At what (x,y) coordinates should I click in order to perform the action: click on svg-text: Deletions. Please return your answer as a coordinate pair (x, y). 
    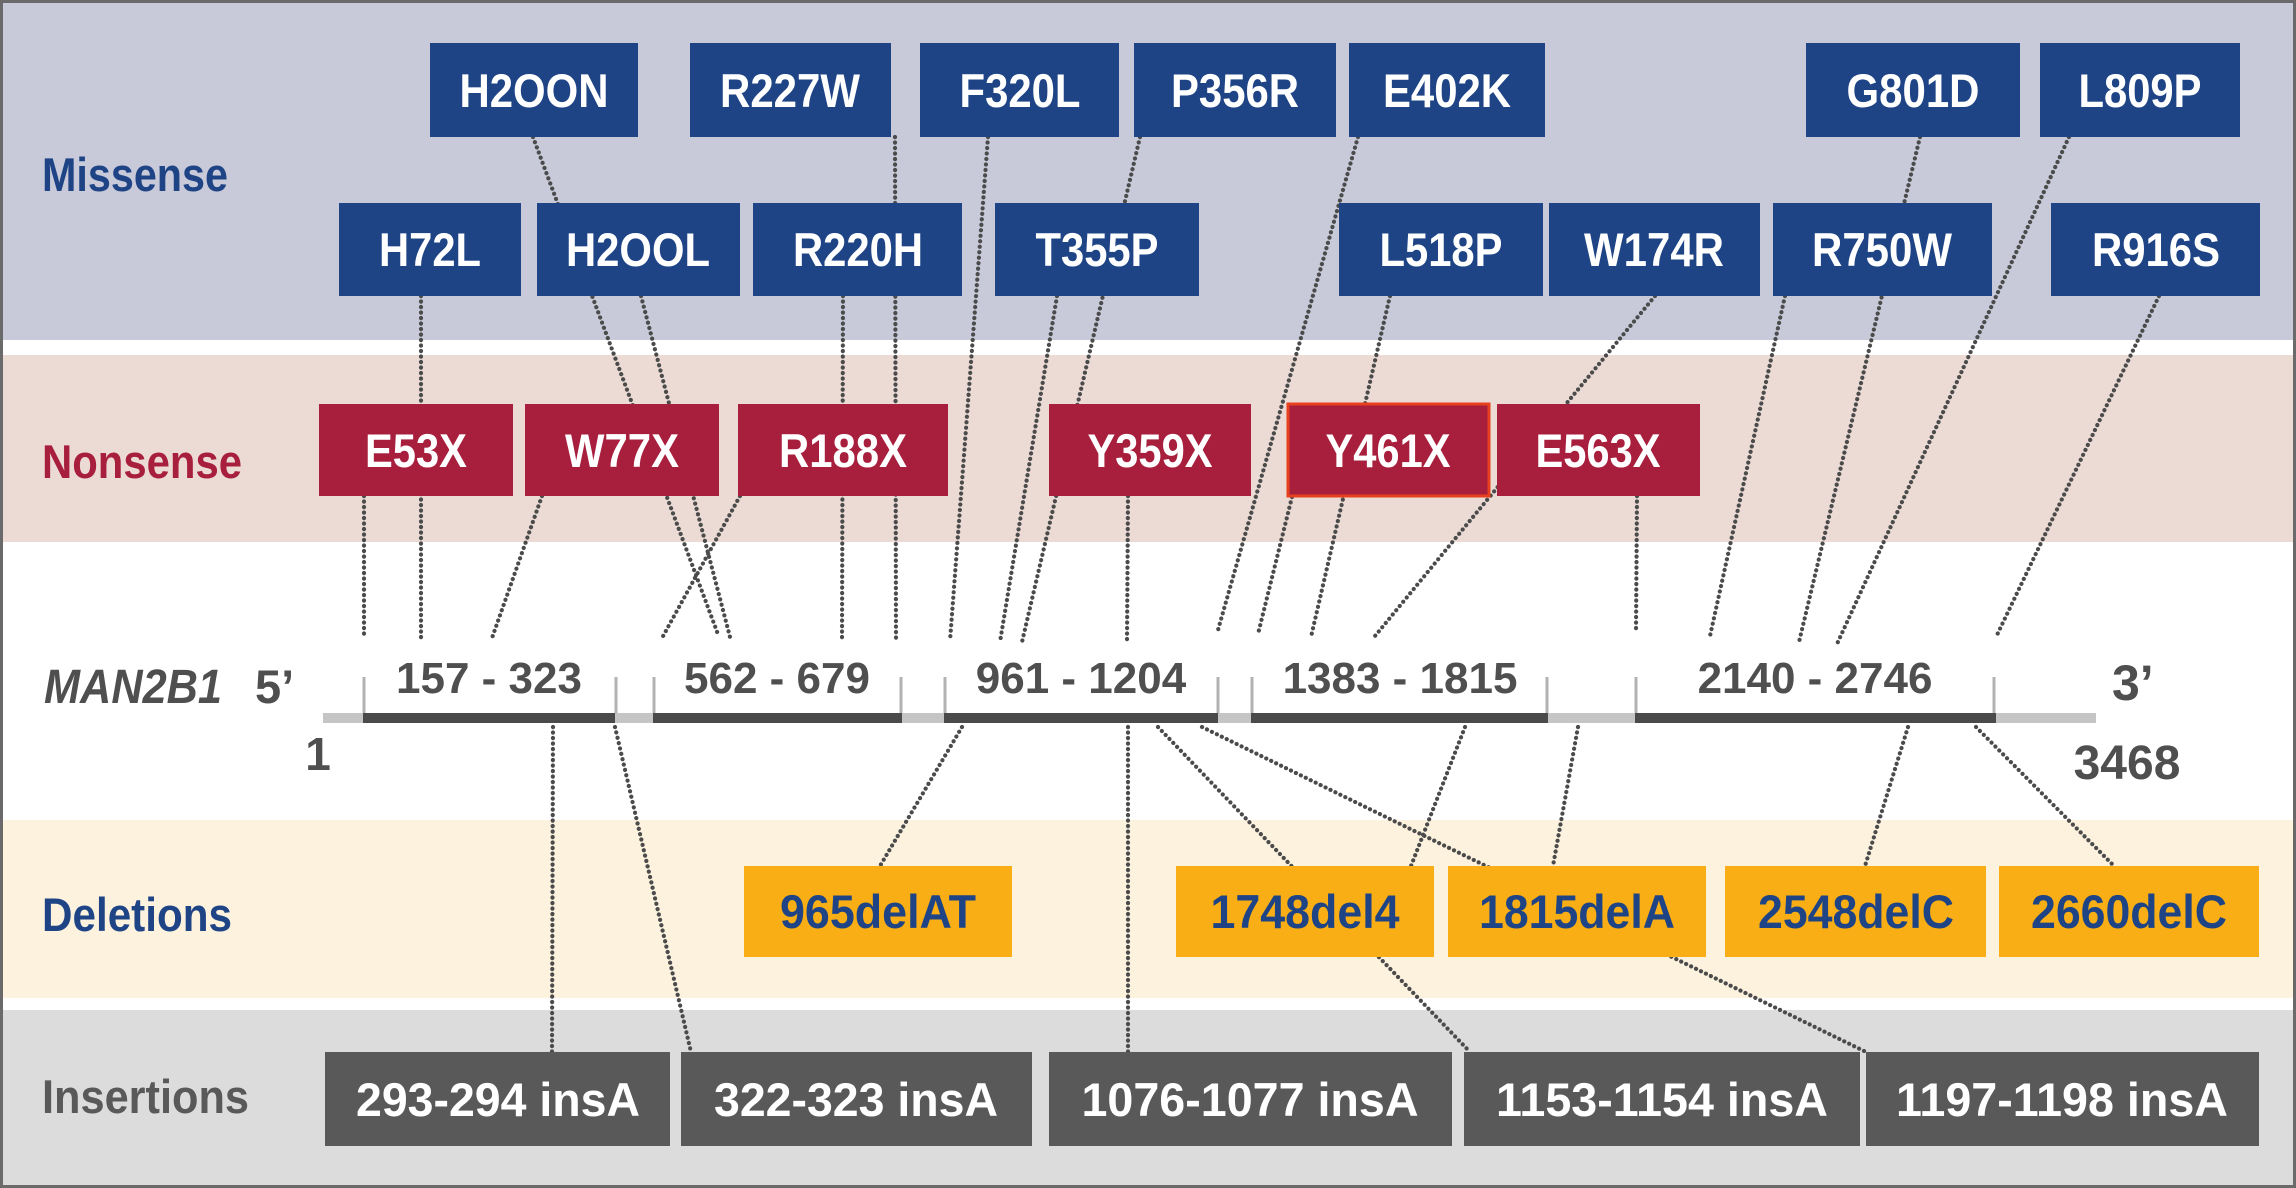
    Looking at the image, I should click on (137, 914).